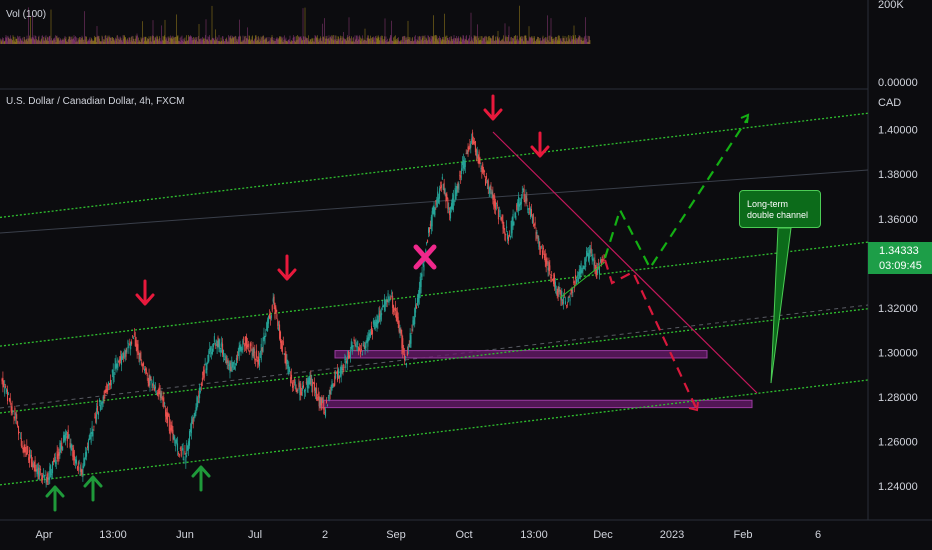  Describe the element at coordinates (780, 209) in the screenshot. I see `callout-note: Long-term double channel` at that location.